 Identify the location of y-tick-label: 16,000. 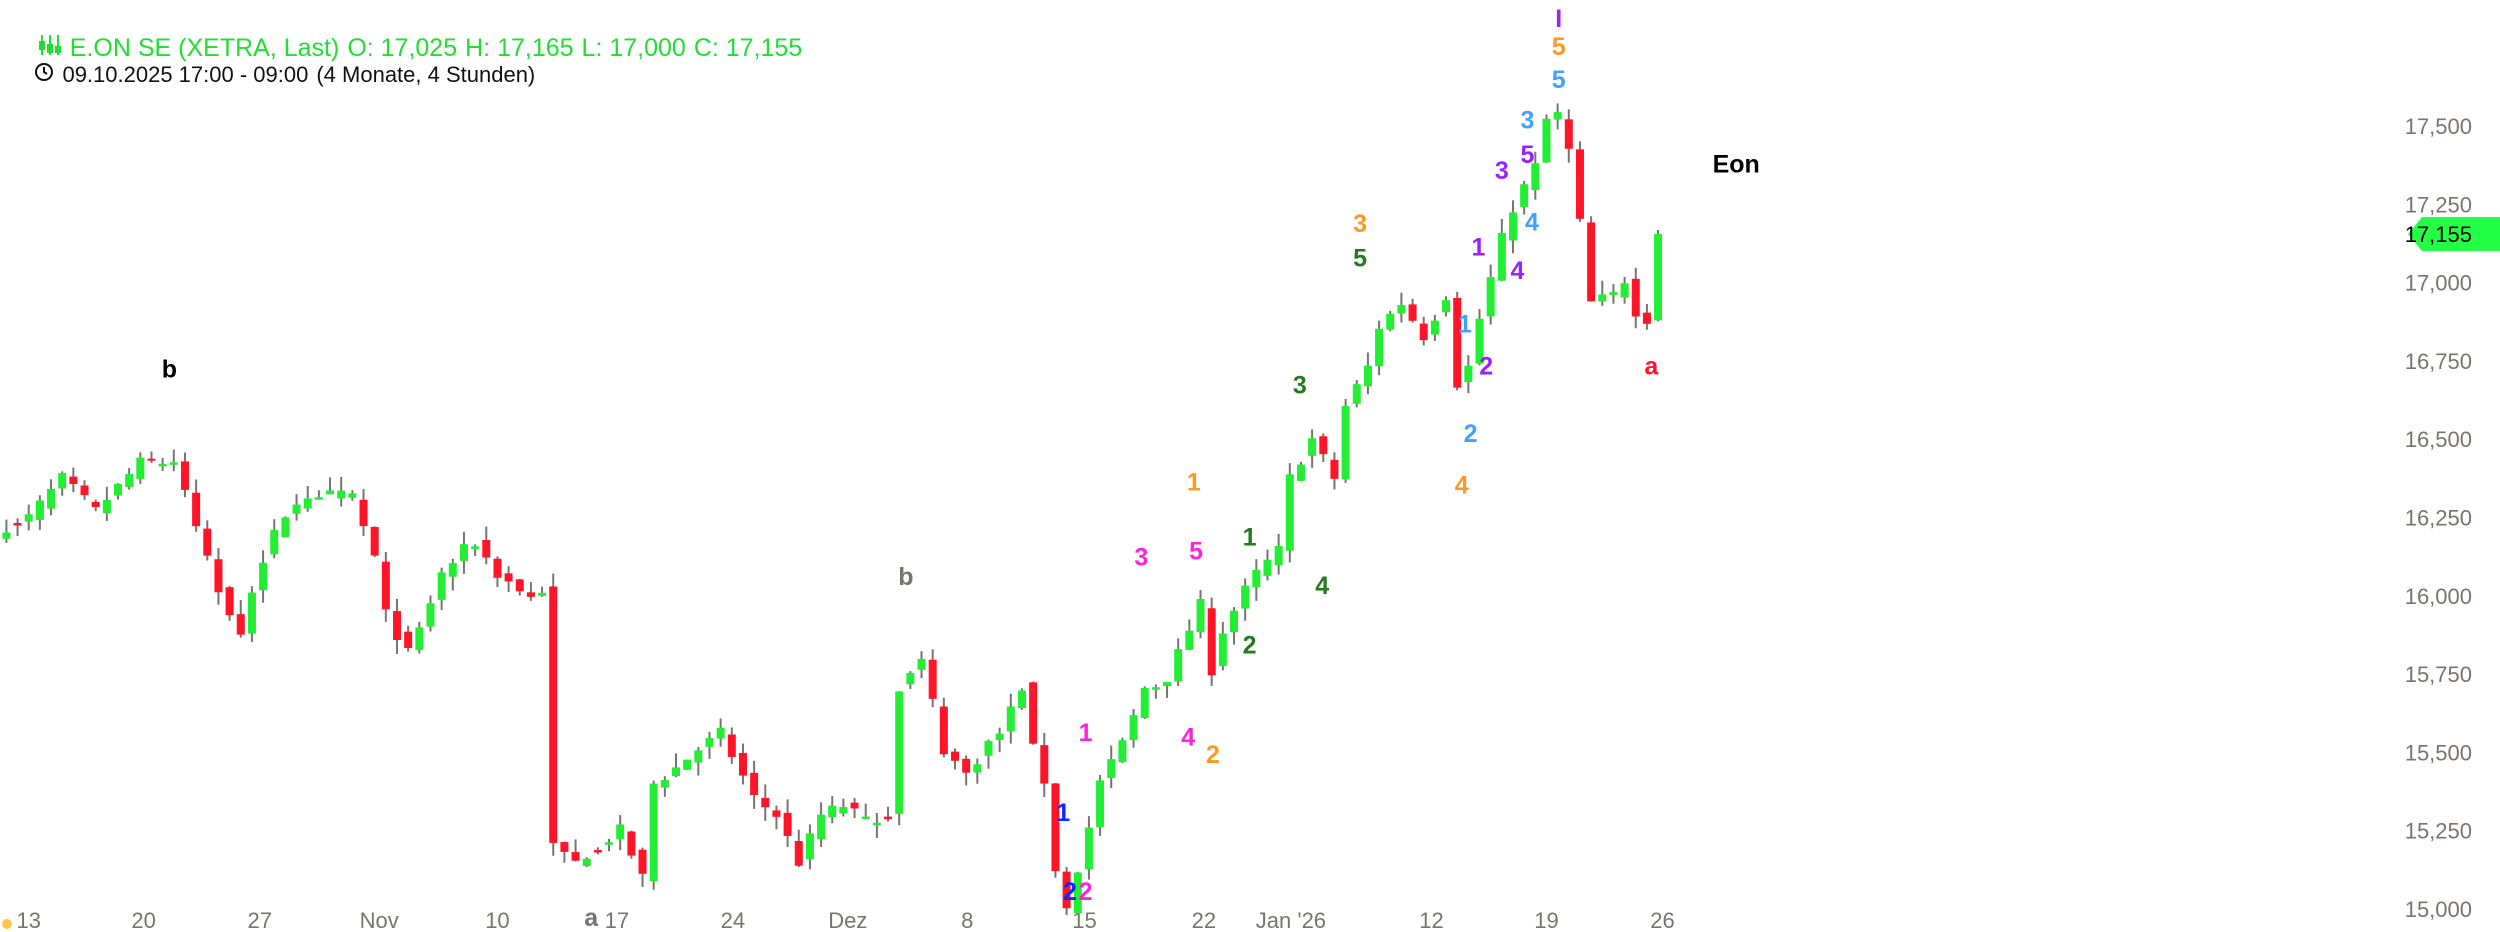
(2438, 596).